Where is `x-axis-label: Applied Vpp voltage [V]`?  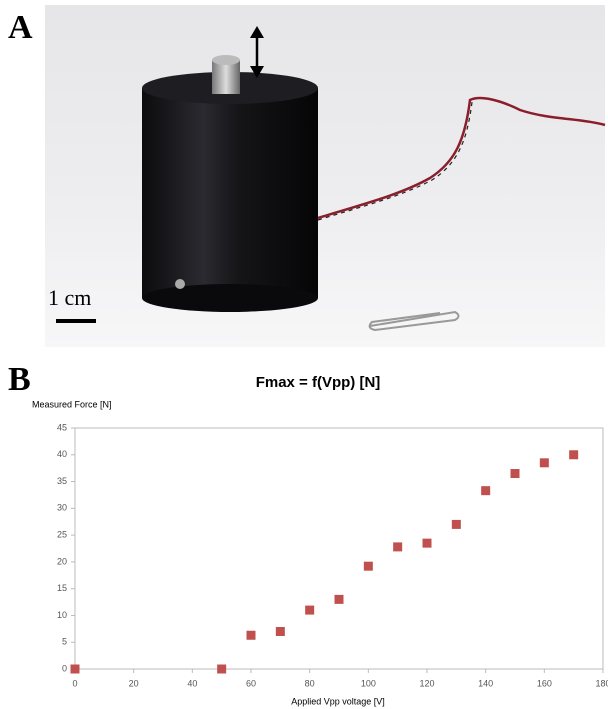 x-axis-label: Applied Vpp voltage [V] is located at coordinates (338, 701).